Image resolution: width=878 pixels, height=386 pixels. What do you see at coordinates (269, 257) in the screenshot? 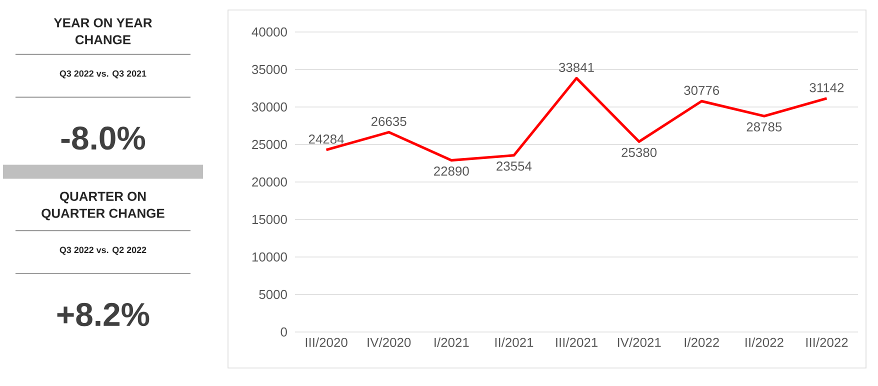
I see `y-tick-label: 10000` at bounding box center [269, 257].